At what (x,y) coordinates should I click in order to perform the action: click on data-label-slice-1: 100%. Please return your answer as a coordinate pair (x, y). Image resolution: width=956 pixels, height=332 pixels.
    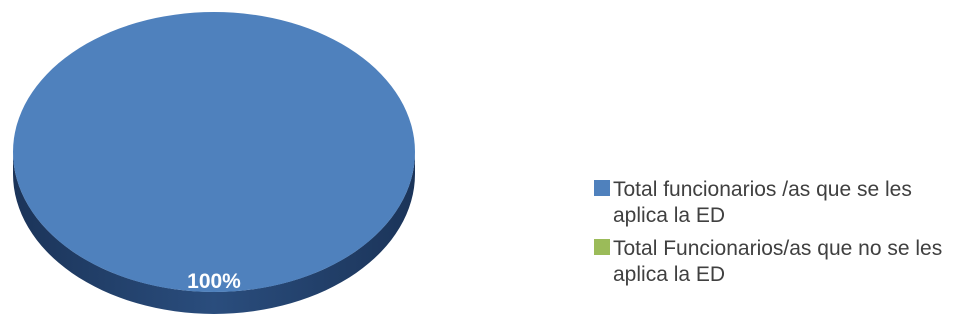
    Looking at the image, I should click on (214, 281).